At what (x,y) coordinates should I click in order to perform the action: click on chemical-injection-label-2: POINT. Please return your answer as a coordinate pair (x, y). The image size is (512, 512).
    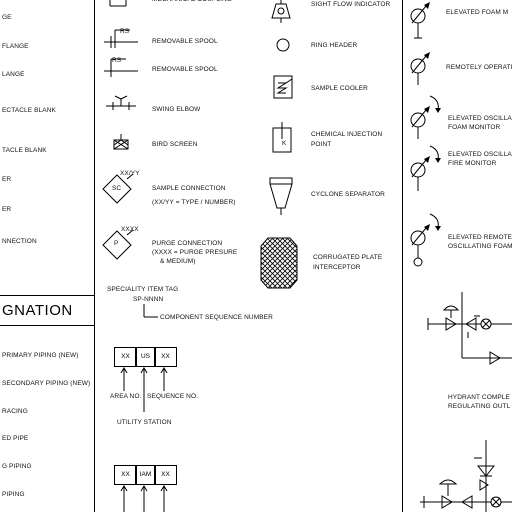
    Looking at the image, I should click on (321, 144).